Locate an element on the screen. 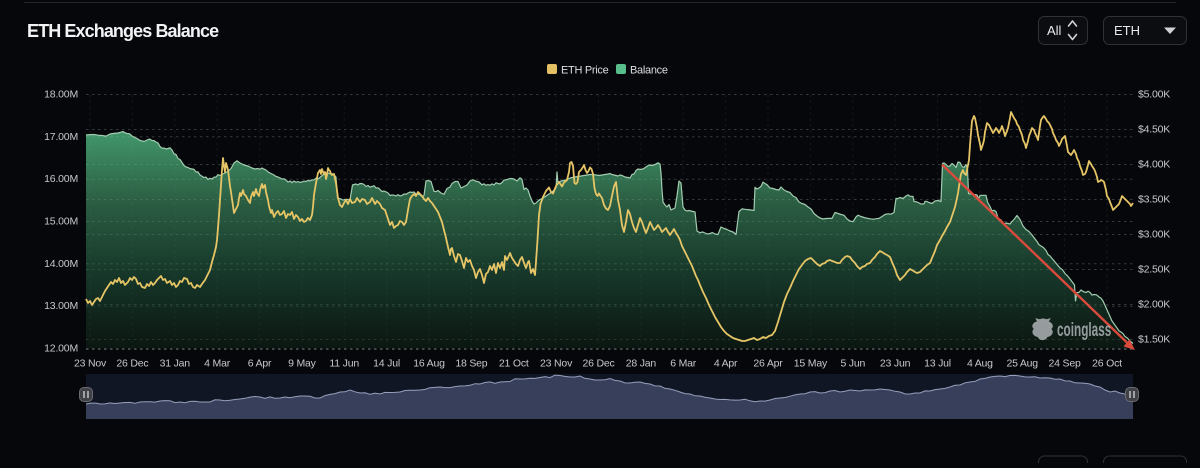 The image size is (1200, 468). svg-text: 6 Mar is located at coordinates (683, 364).